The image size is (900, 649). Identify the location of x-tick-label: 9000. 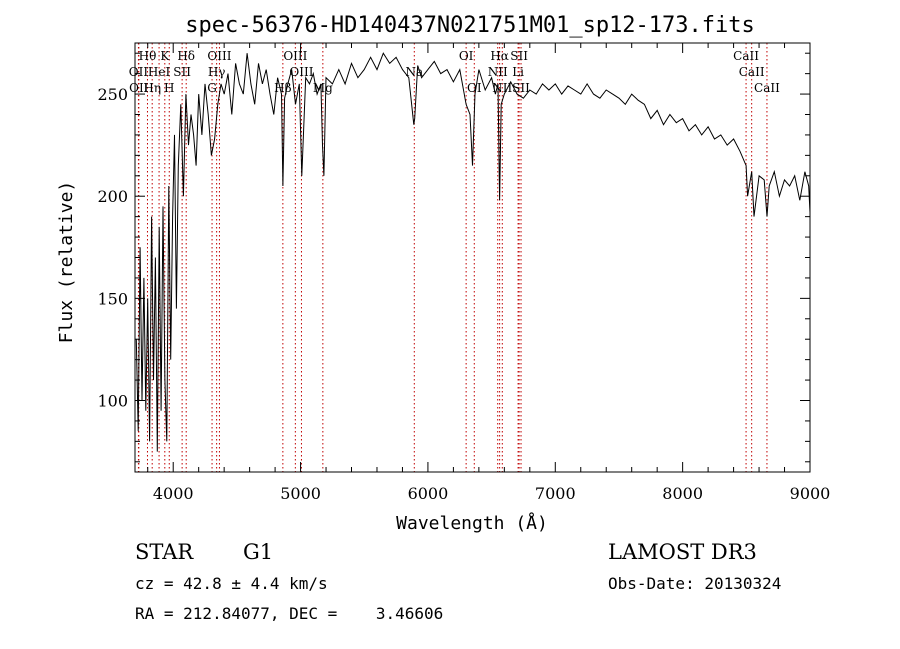
(810, 493).